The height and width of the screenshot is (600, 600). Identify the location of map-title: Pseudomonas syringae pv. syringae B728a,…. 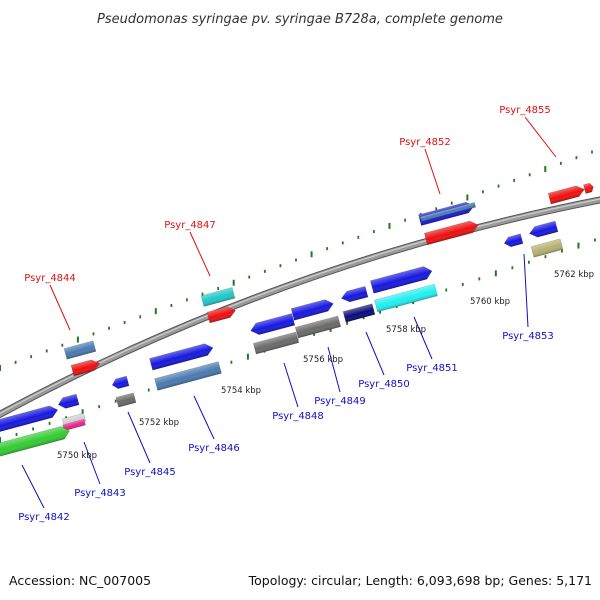
(300, 19).